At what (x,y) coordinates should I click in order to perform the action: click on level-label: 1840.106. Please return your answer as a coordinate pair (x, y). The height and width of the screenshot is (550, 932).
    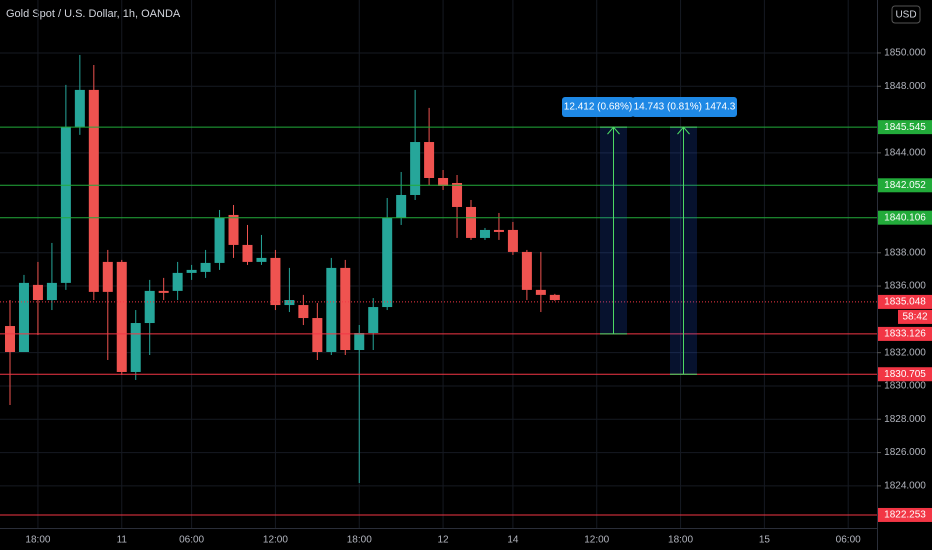
    Looking at the image, I should click on (905, 217).